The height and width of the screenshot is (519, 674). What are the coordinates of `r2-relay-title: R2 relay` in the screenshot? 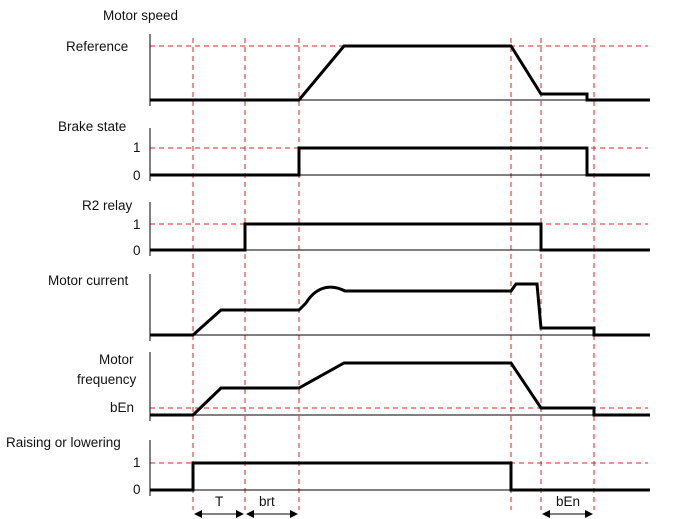 It's located at (107, 205).